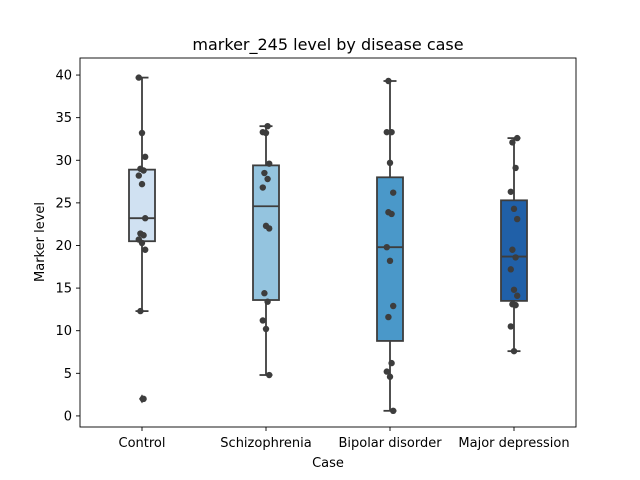  I want to click on y-tick-label: 5, so click(68, 374).